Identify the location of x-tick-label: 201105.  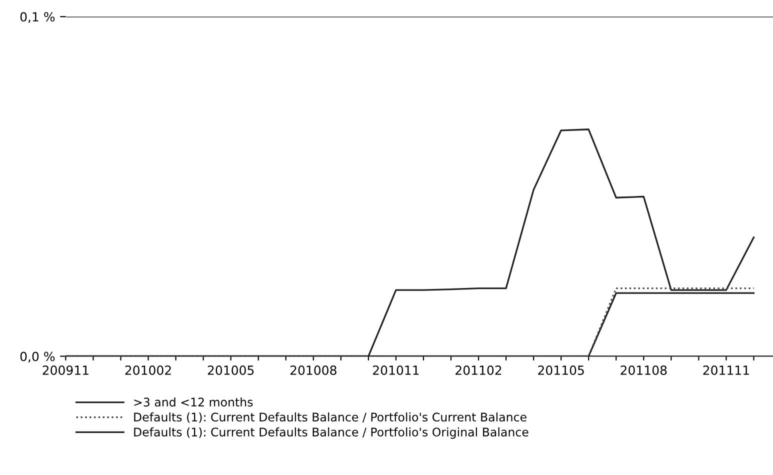
(561, 370).